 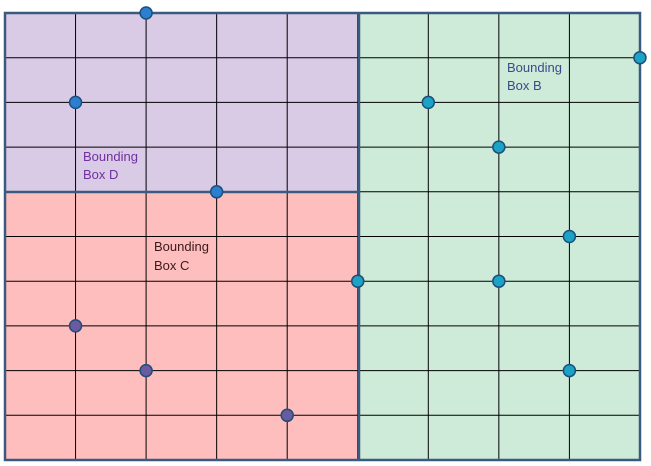 What do you see at coordinates (100, 174) in the screenshot?
I see `box-d-label-line2: Box D` at bounding box center [100, 174].